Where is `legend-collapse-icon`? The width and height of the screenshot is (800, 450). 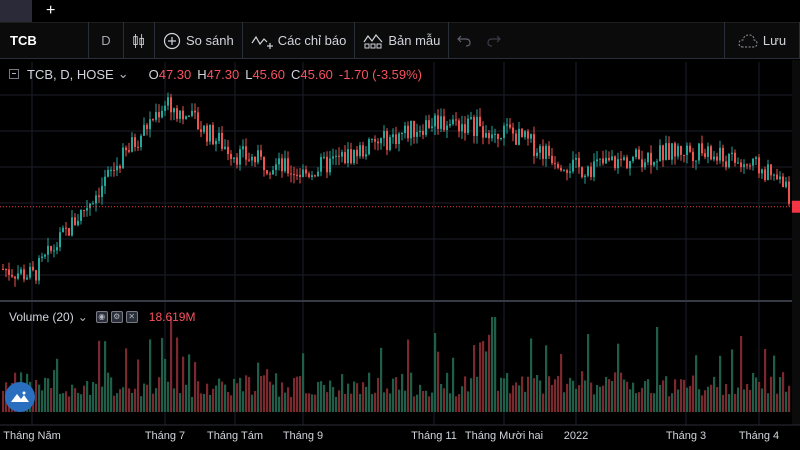
legend-collapse-icon is located at coordinates (14, 74).